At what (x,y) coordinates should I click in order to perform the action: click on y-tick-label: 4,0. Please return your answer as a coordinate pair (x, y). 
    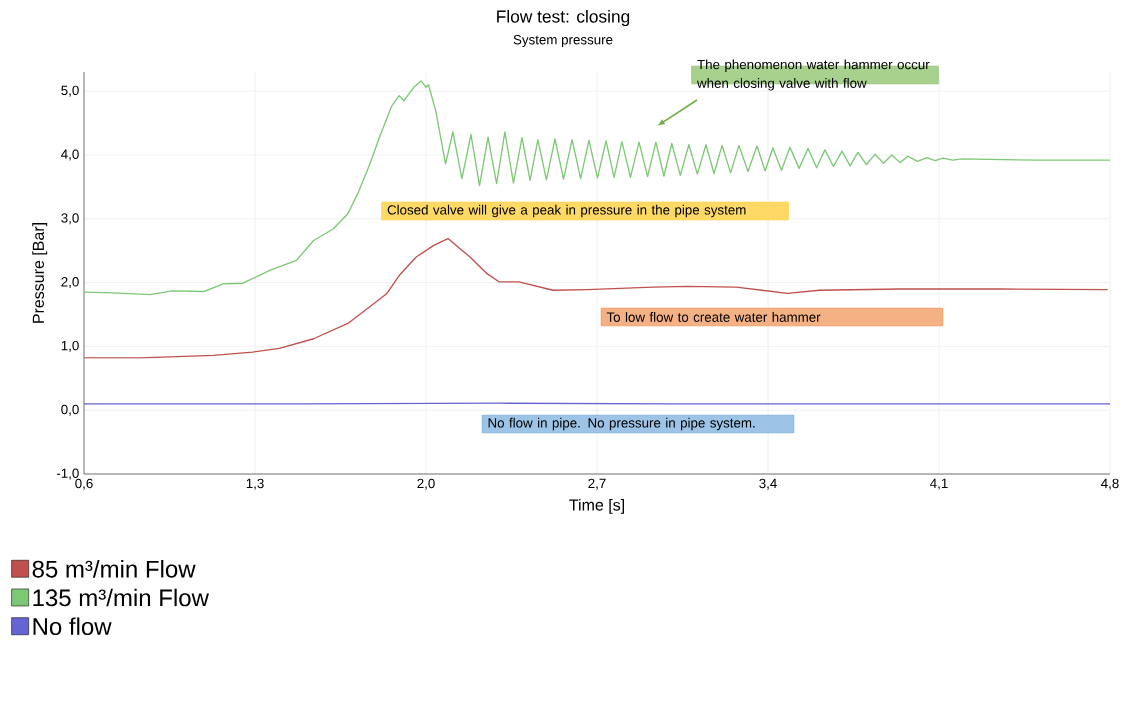
    Looking at the image, I should click on (70, 155).